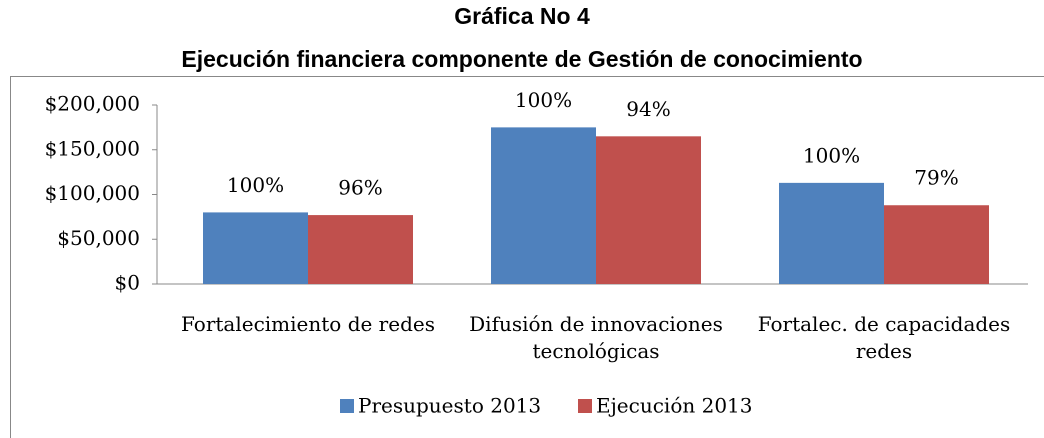  What do you see at coordinates (596, 337) in the screenshot?
I see `x-tick-label: Difusión de innovaciones tecnológicas` at bounding box center [596, 337].